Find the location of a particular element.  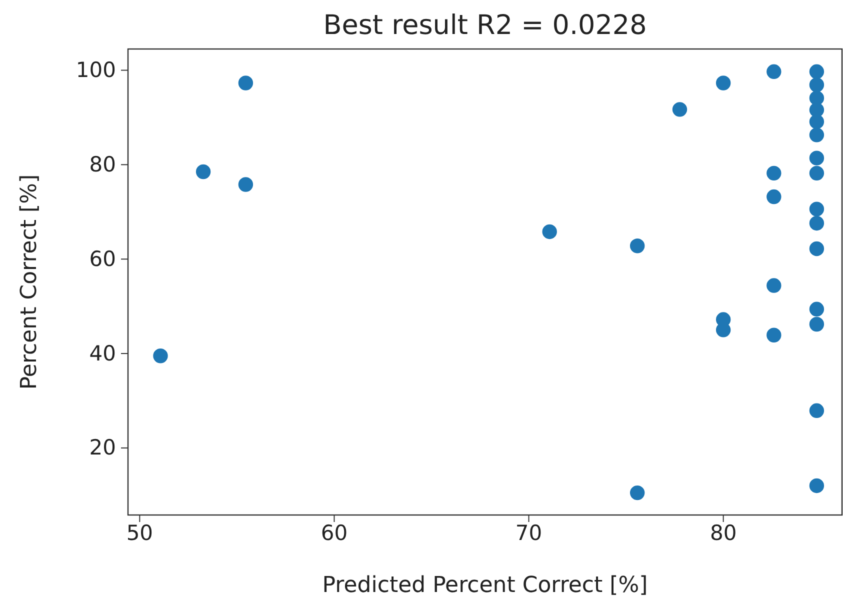

y-tick-label: 100 is located at coordinates (96, 70).